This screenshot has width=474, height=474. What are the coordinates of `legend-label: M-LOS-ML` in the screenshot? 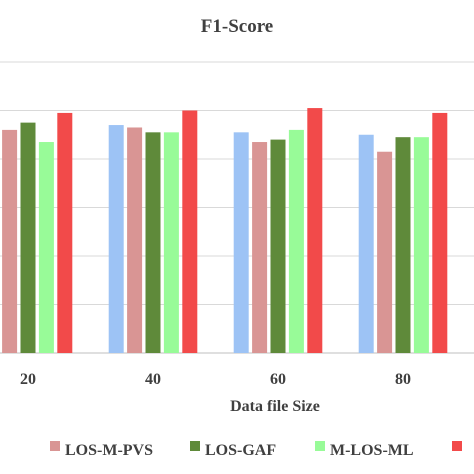 It's located at (372, 450).